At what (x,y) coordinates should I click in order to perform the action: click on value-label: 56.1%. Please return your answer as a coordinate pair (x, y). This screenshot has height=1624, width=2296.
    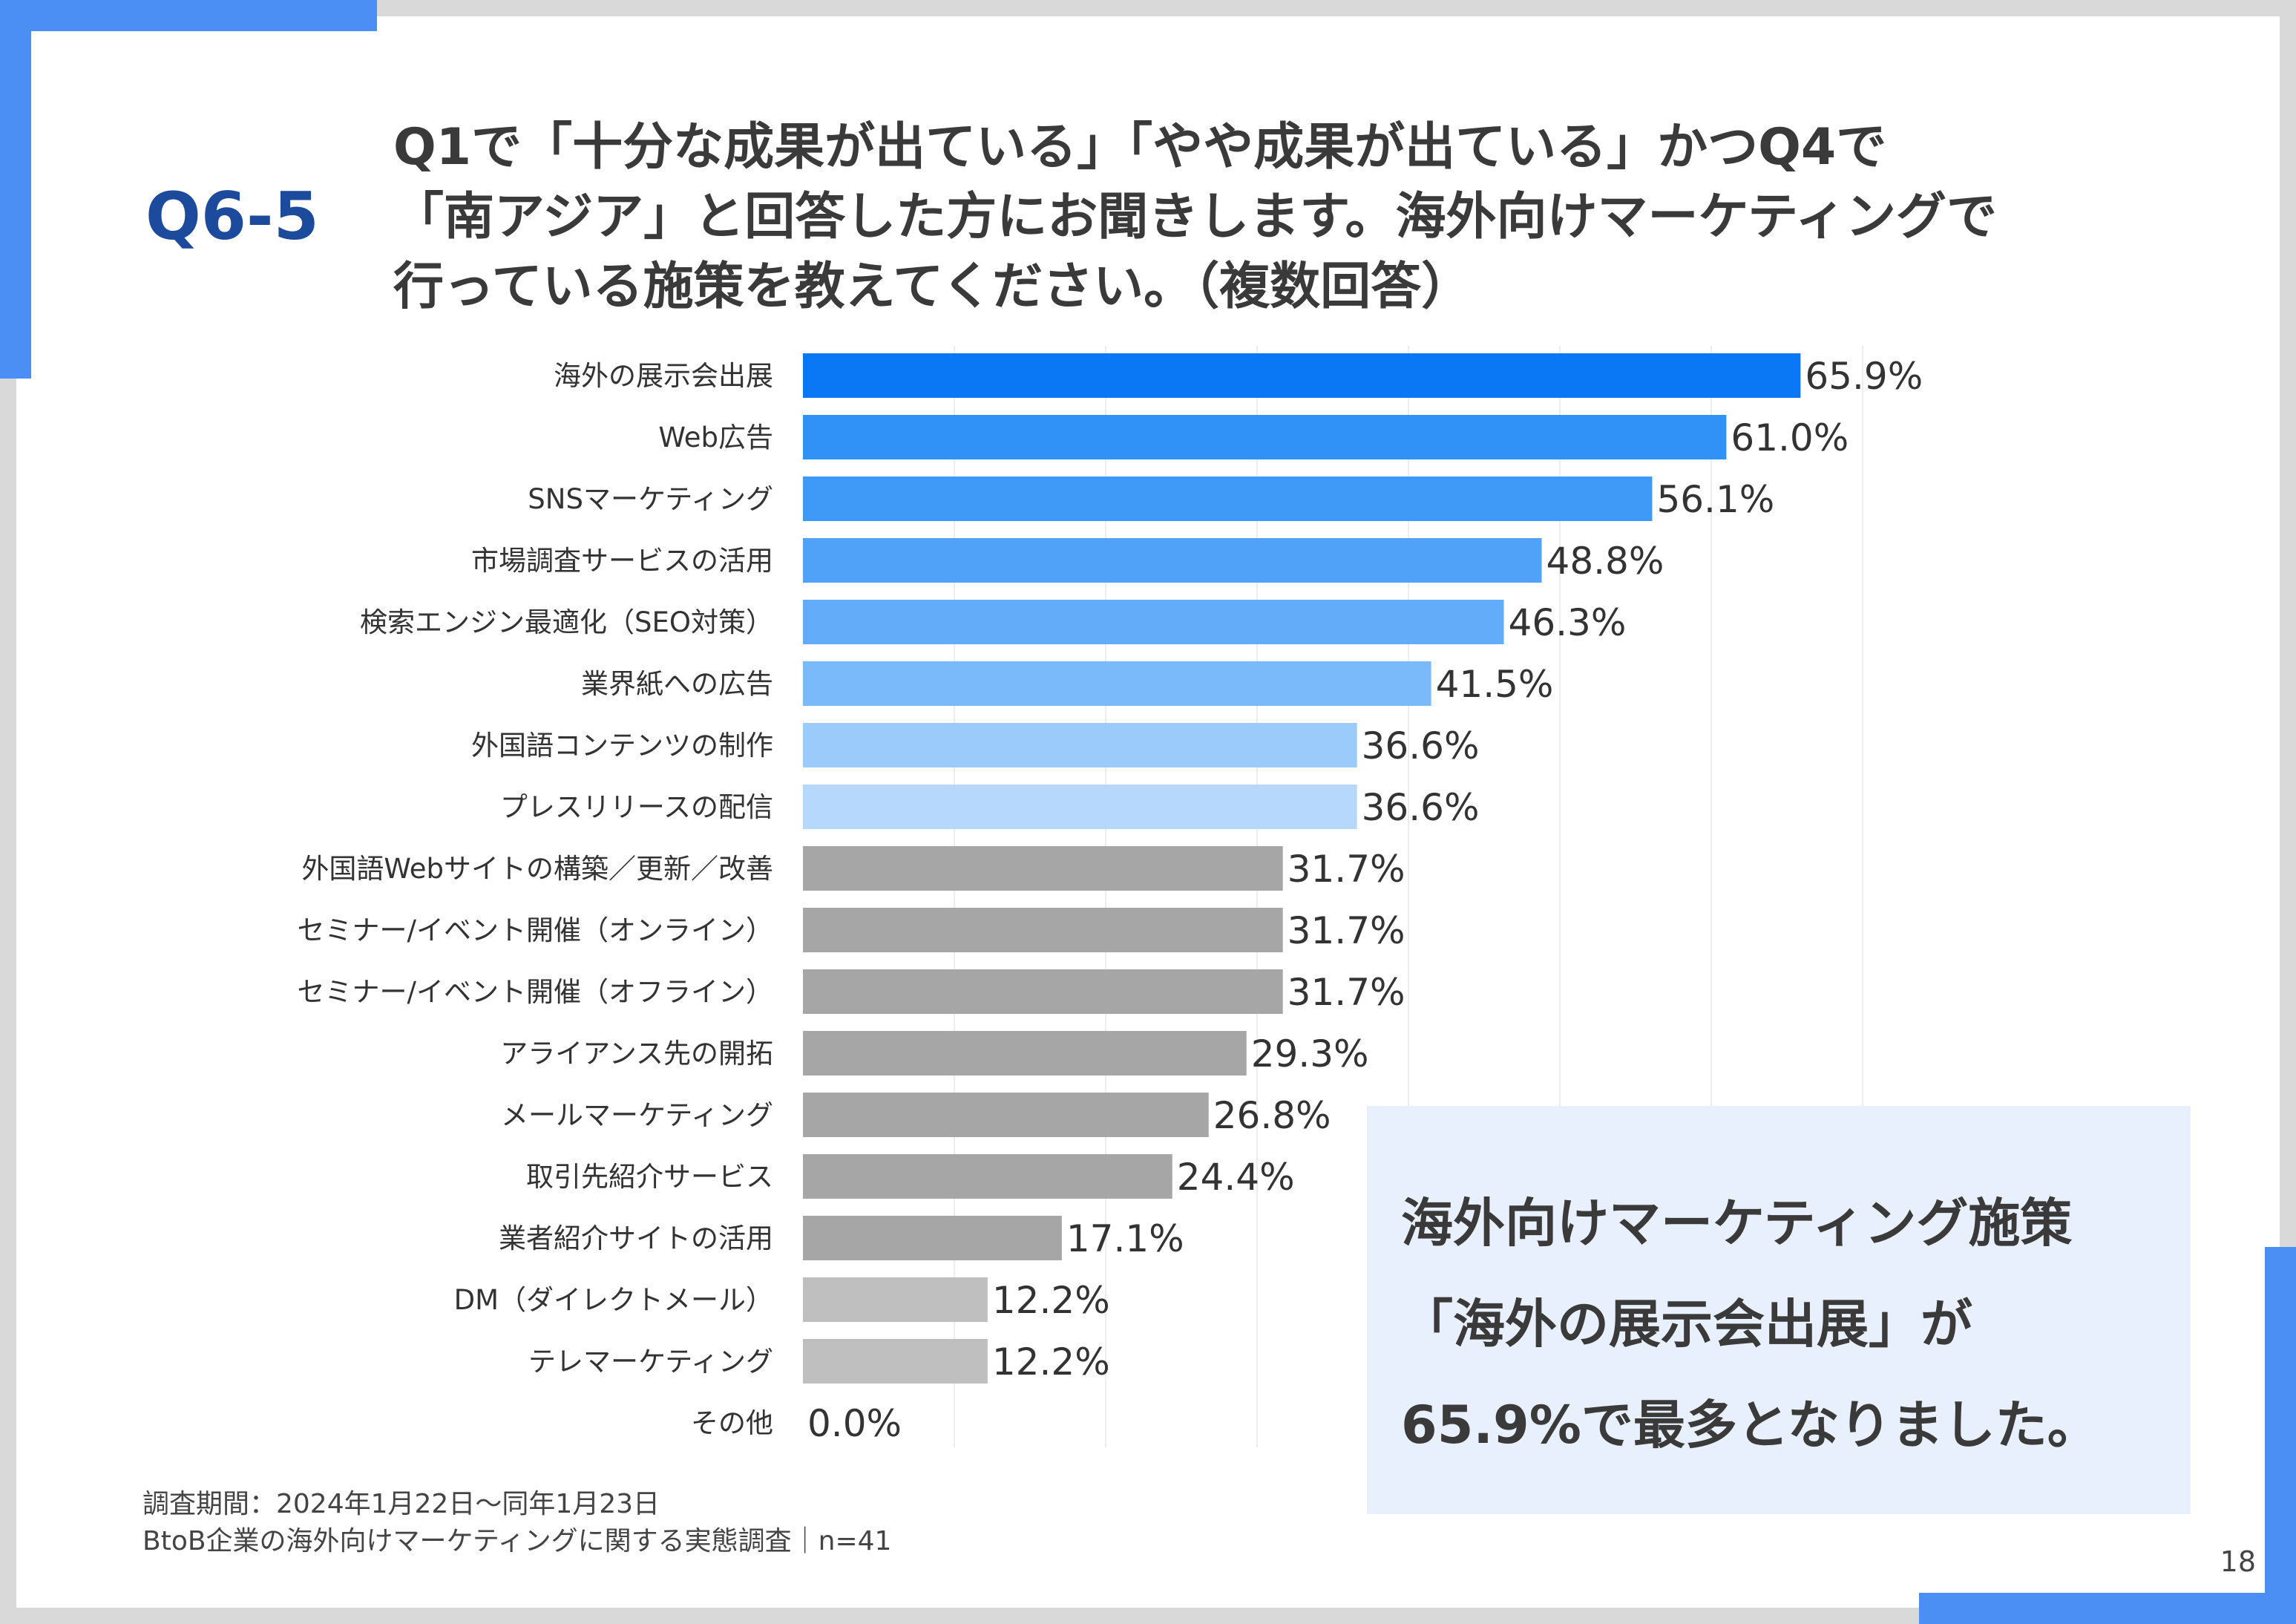
    Looking at the image, I should click on (1715, 500).